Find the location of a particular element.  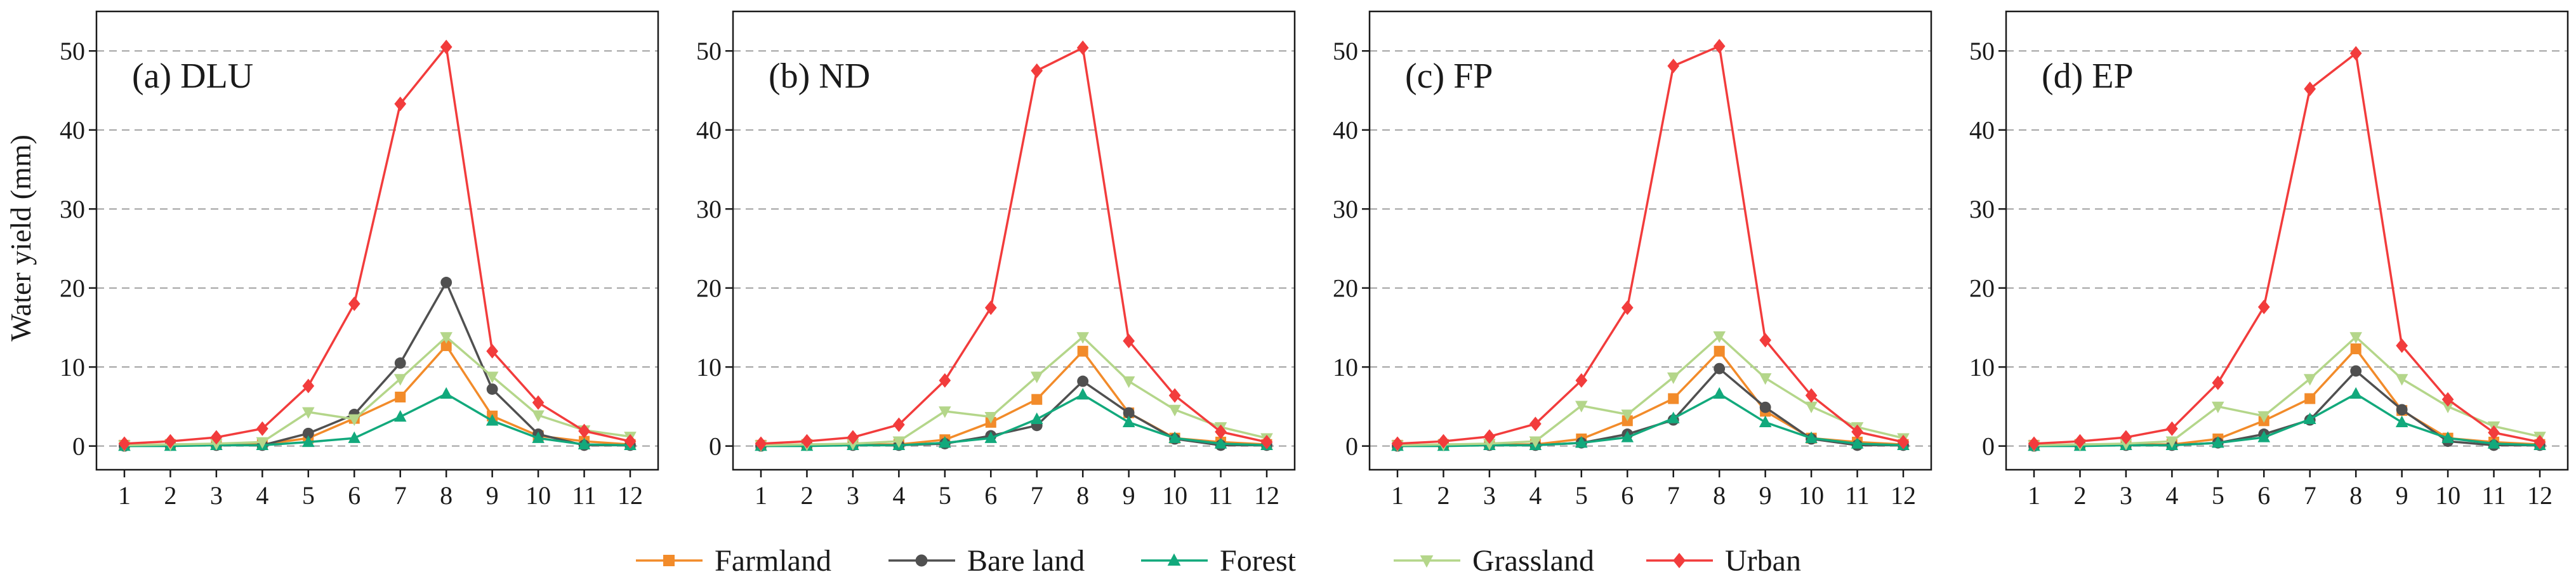

x-tick-label: 12 is located at coordinates (2540, 496).